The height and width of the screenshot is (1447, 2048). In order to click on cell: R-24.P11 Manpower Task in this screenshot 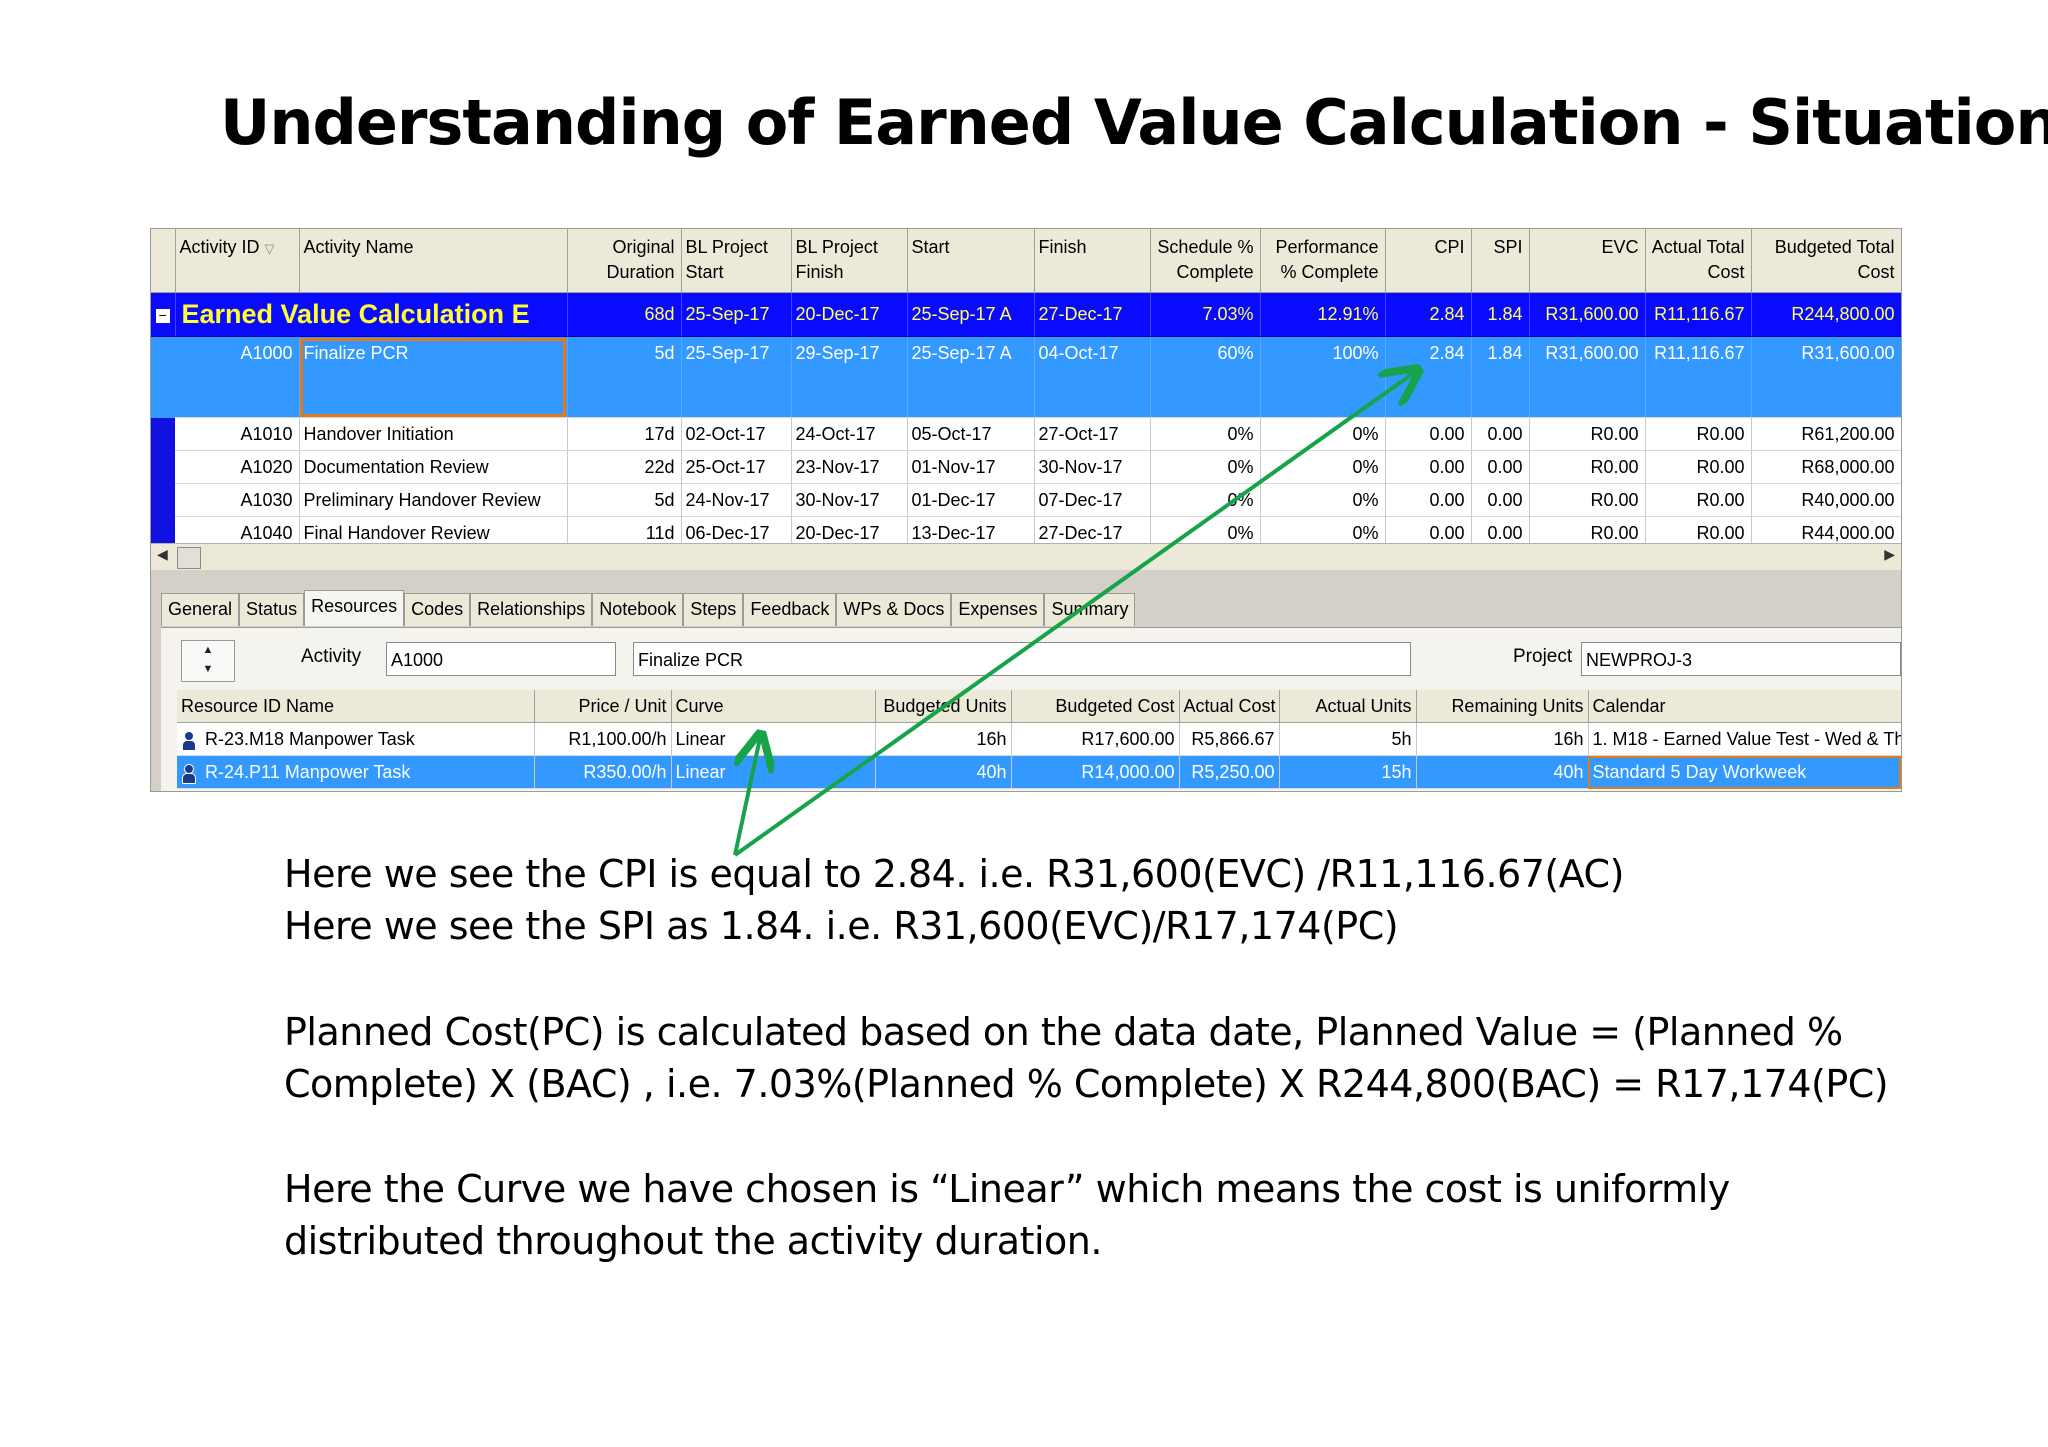, I will do `click(356, 772)`.